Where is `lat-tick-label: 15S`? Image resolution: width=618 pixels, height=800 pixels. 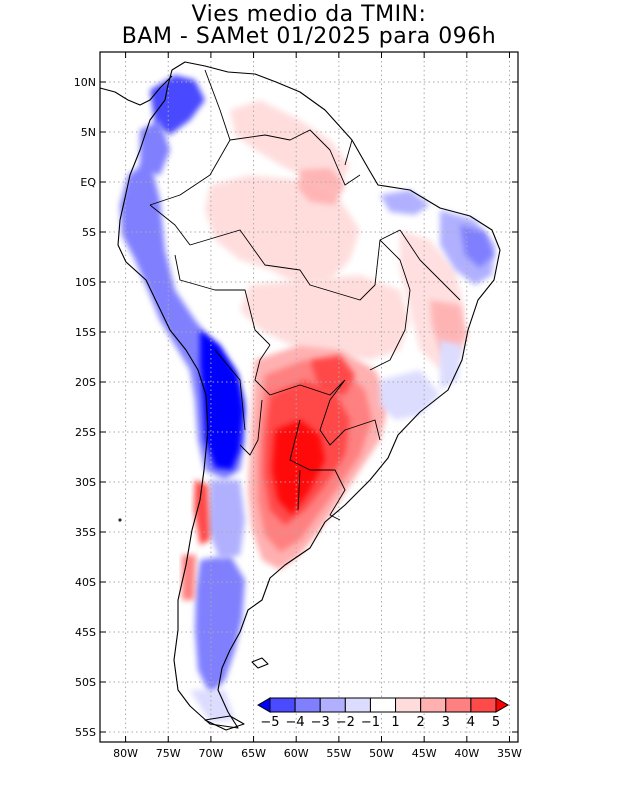
lat-tick-label: 15S is located at coordinates (85, 332).